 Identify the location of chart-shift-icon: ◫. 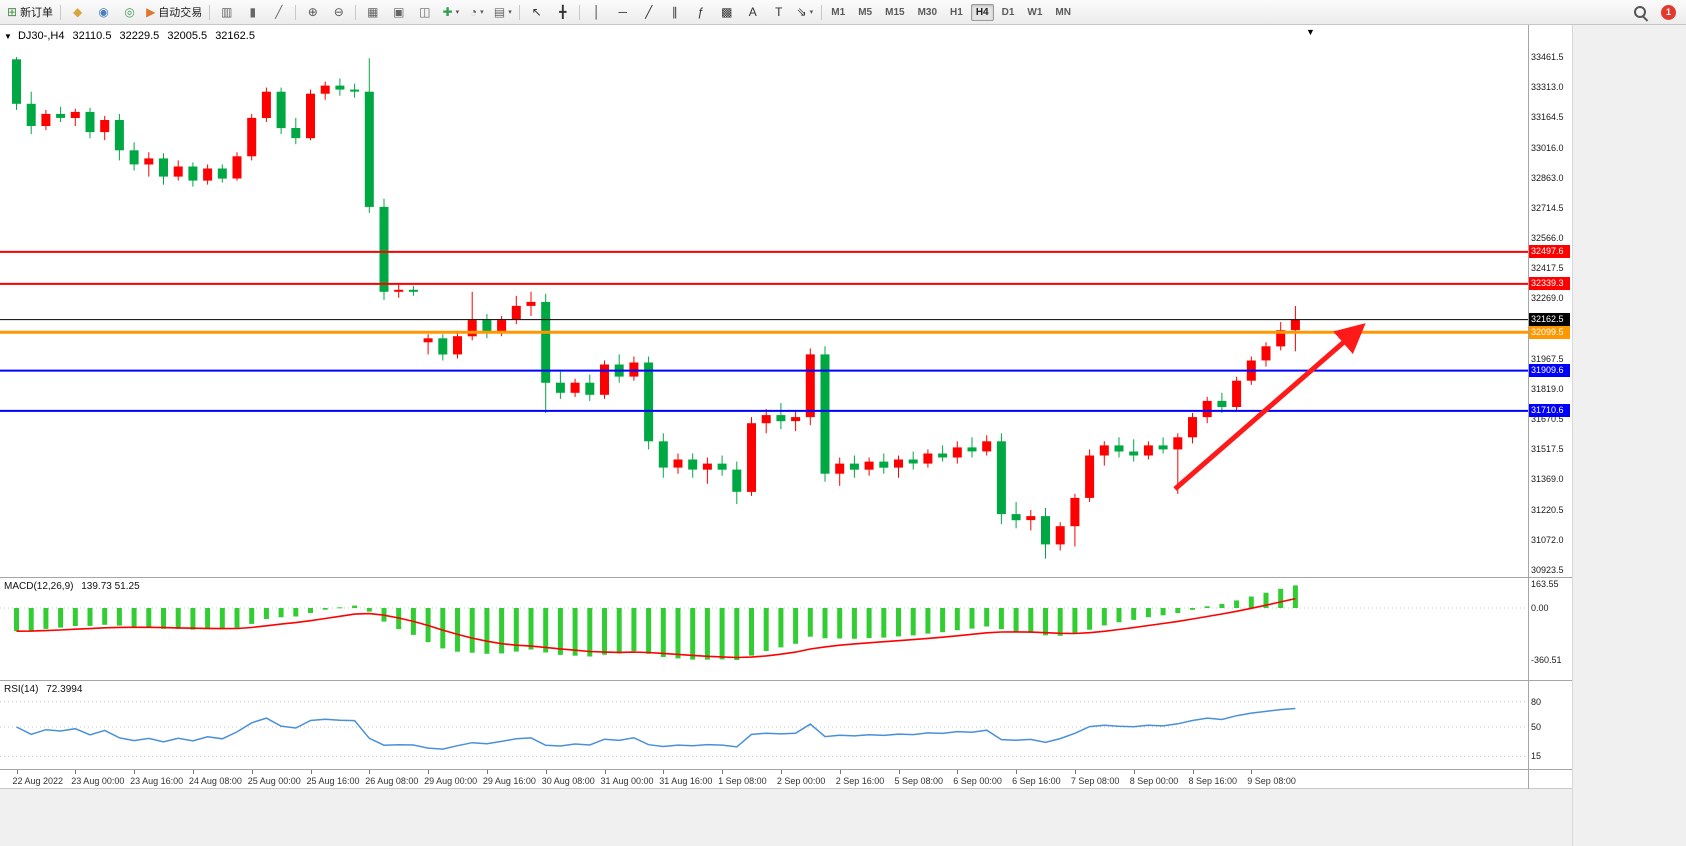
(424, 12).